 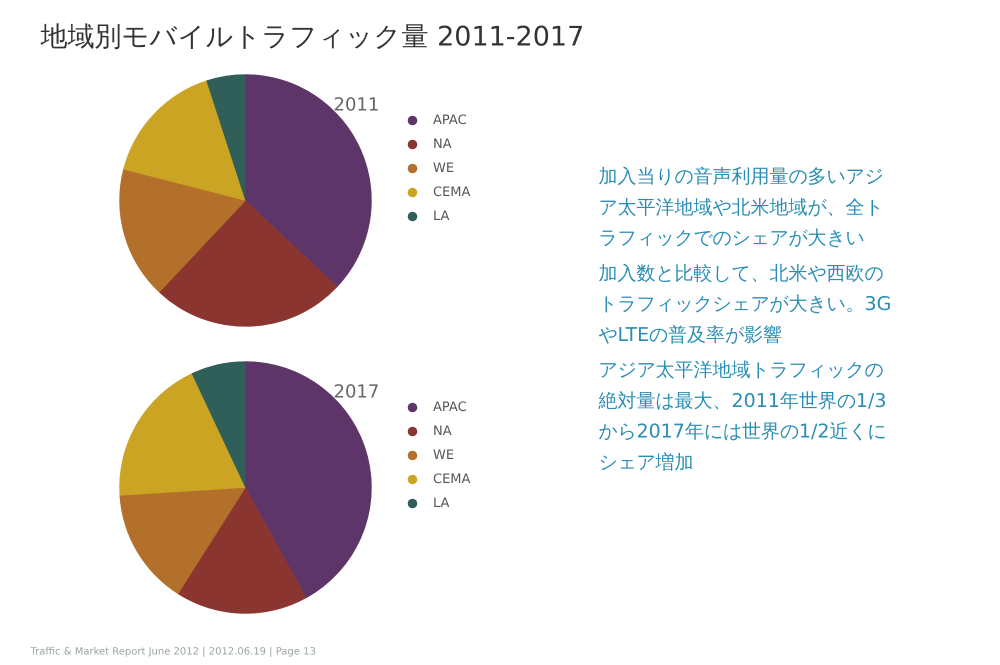 I want to click on text: 2011, so click(x=357, y=105).